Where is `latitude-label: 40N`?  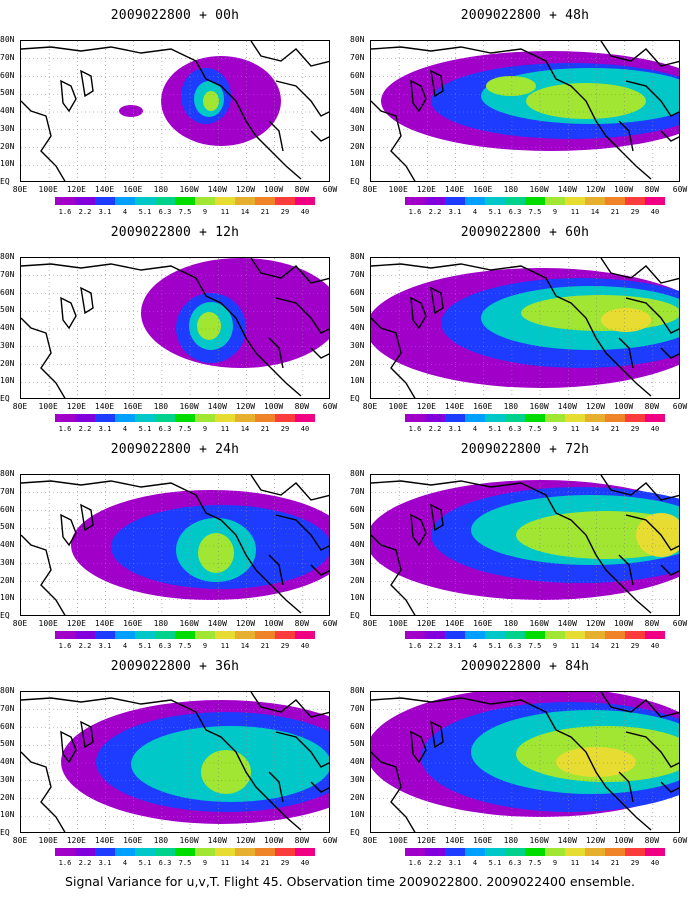 latitude-label: 40N is located at coordinates (7, 761).